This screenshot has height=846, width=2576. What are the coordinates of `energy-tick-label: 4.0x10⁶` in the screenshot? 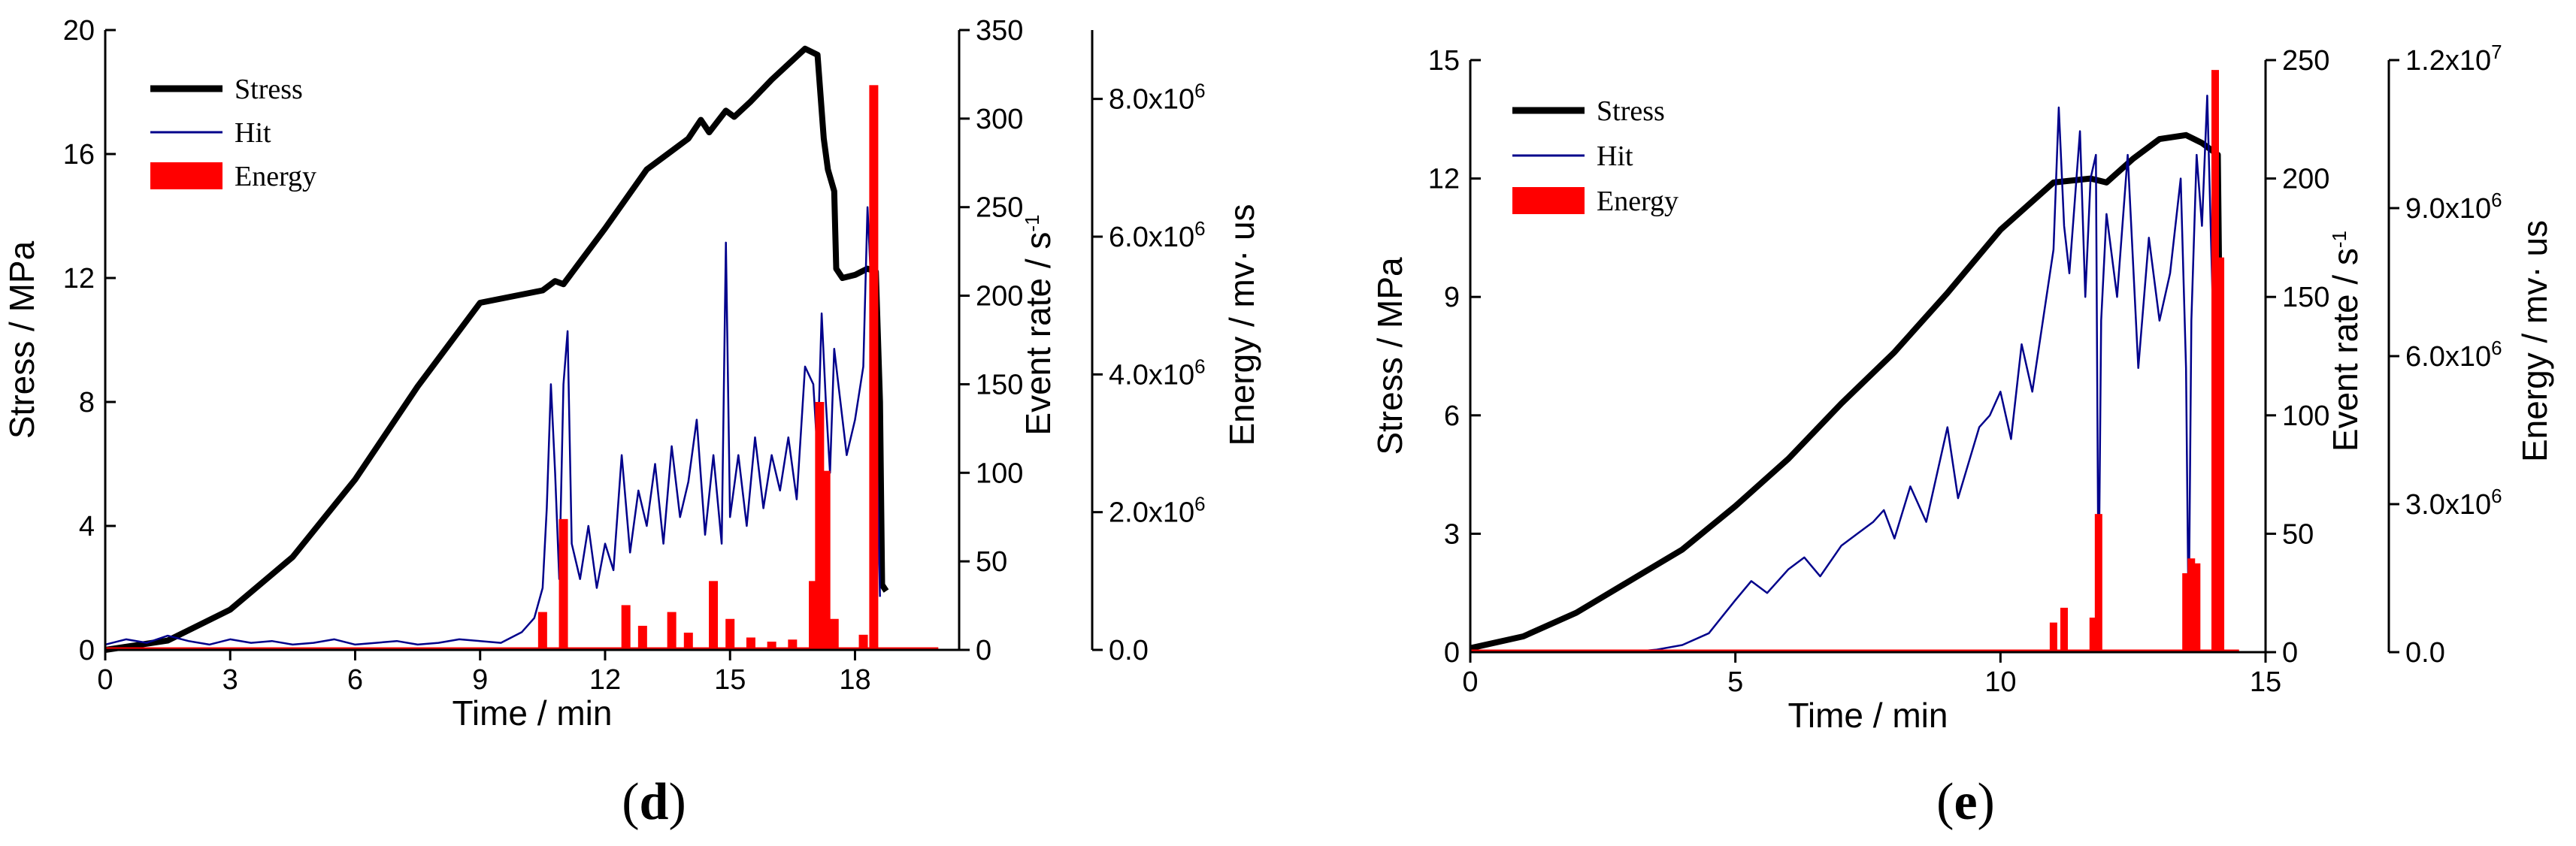 It's located at (1157, 373).